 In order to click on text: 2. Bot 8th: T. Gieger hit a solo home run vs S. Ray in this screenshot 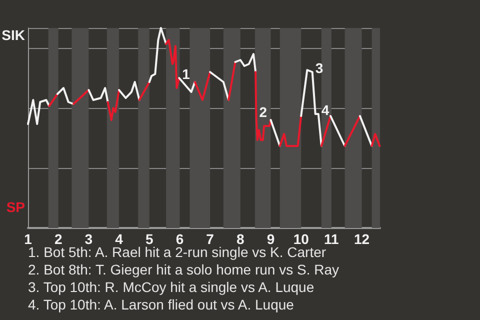, I will do `click(184, 270)`.